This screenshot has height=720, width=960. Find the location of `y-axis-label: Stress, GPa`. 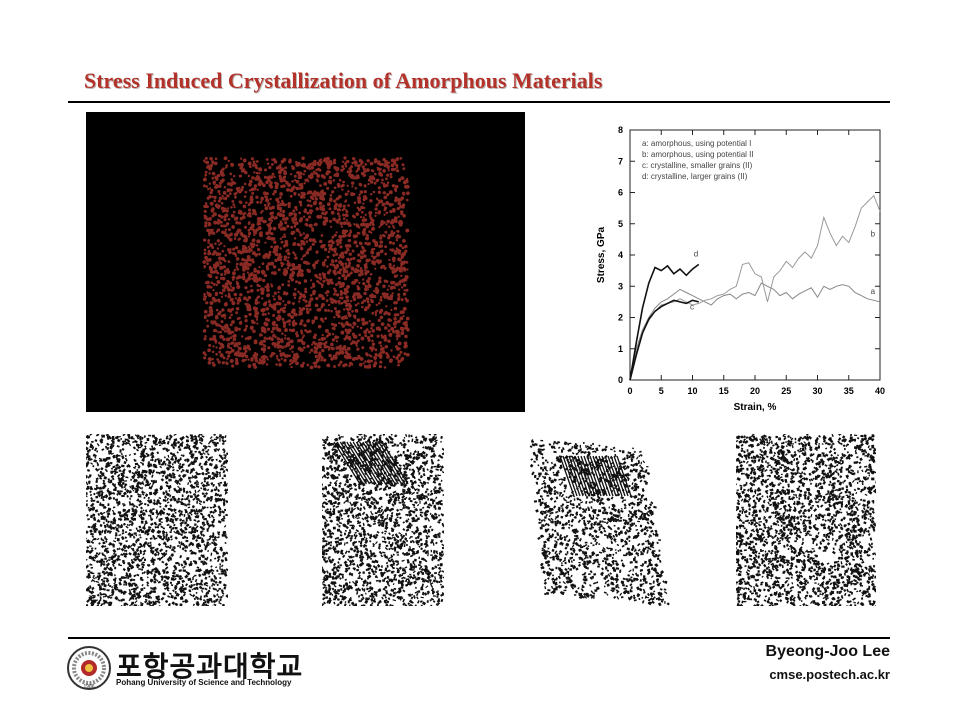

y-axis-label: Stress, GPa is located at coordinates (601, 254).